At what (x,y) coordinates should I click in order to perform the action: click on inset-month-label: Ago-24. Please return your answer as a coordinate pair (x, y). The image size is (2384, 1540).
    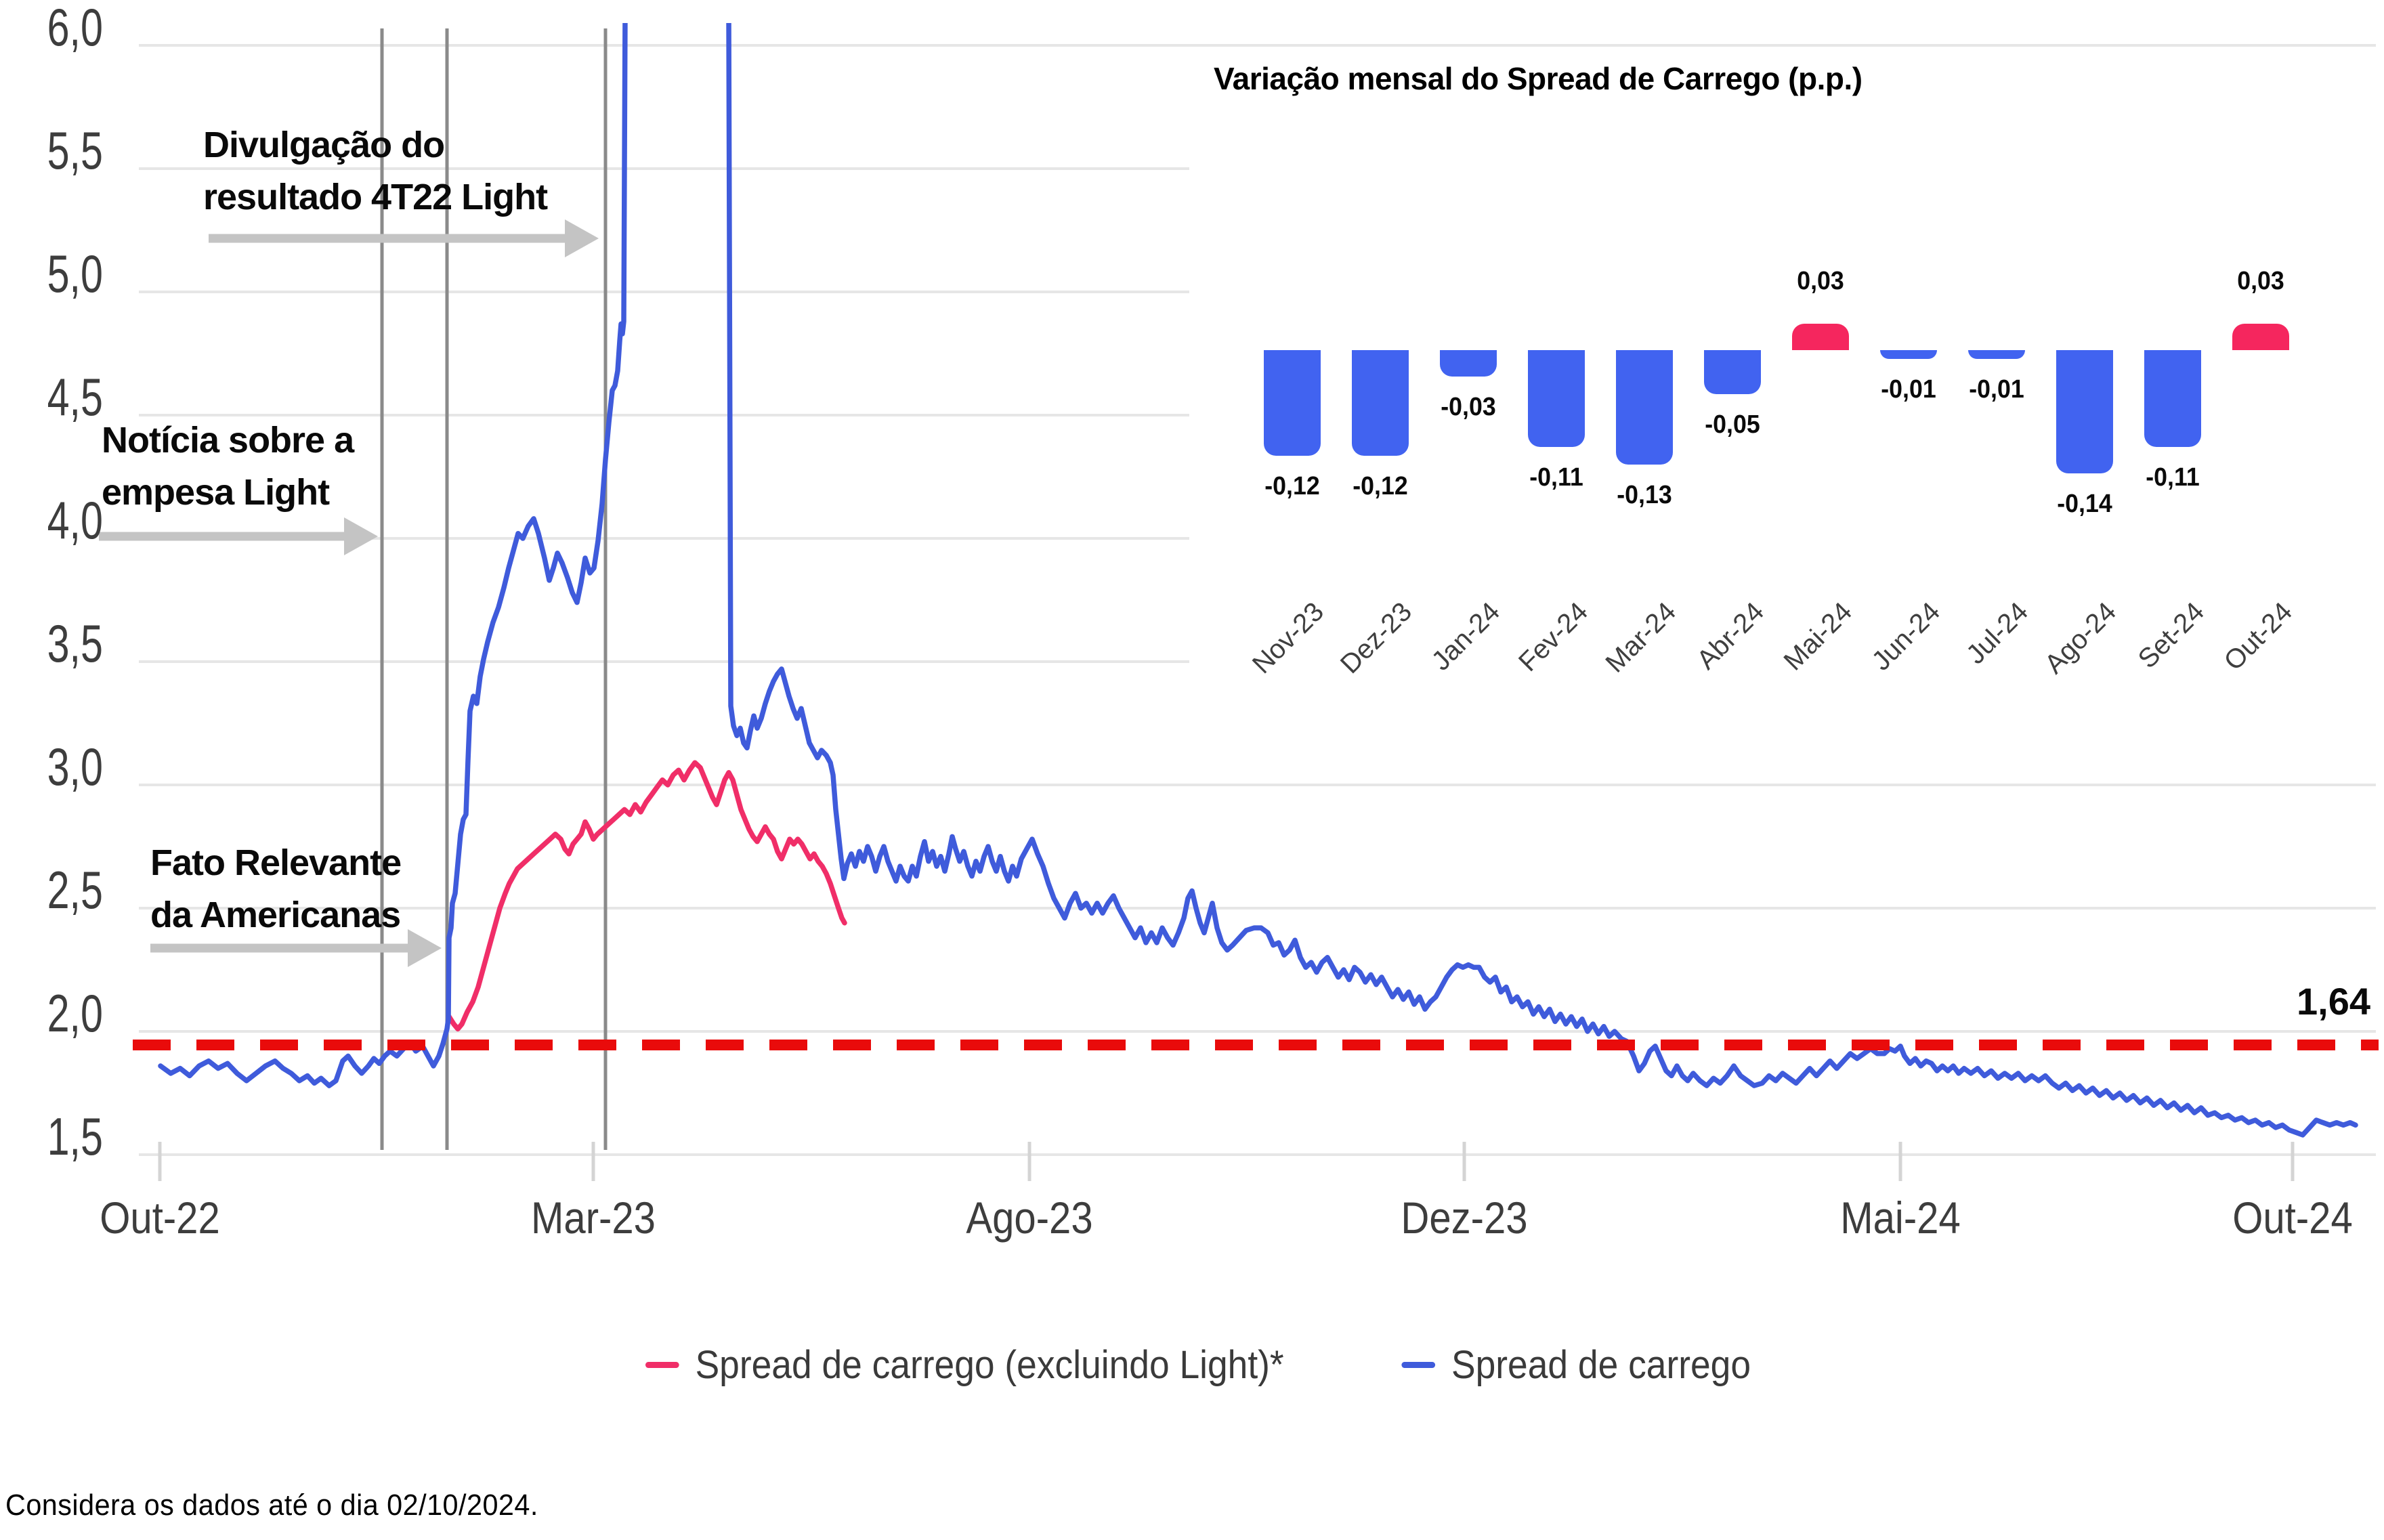
    Looking at the image, I should click on (2081, 639).